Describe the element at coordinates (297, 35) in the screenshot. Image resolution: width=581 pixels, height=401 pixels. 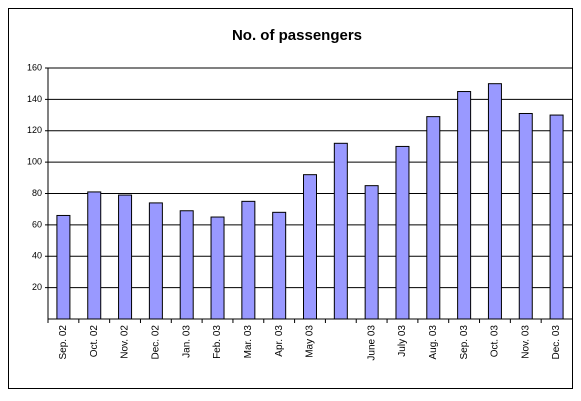
I see `chart-title: No. of passengers` at that location.